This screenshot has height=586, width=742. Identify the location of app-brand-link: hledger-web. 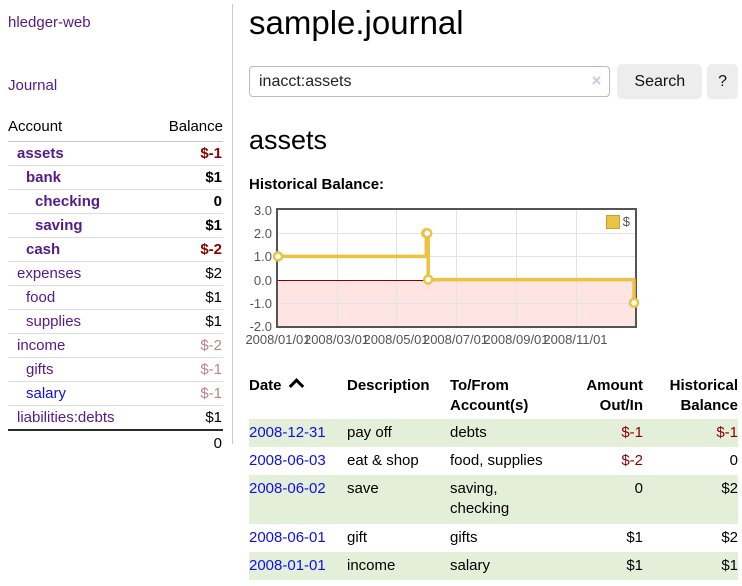
(49, 22).